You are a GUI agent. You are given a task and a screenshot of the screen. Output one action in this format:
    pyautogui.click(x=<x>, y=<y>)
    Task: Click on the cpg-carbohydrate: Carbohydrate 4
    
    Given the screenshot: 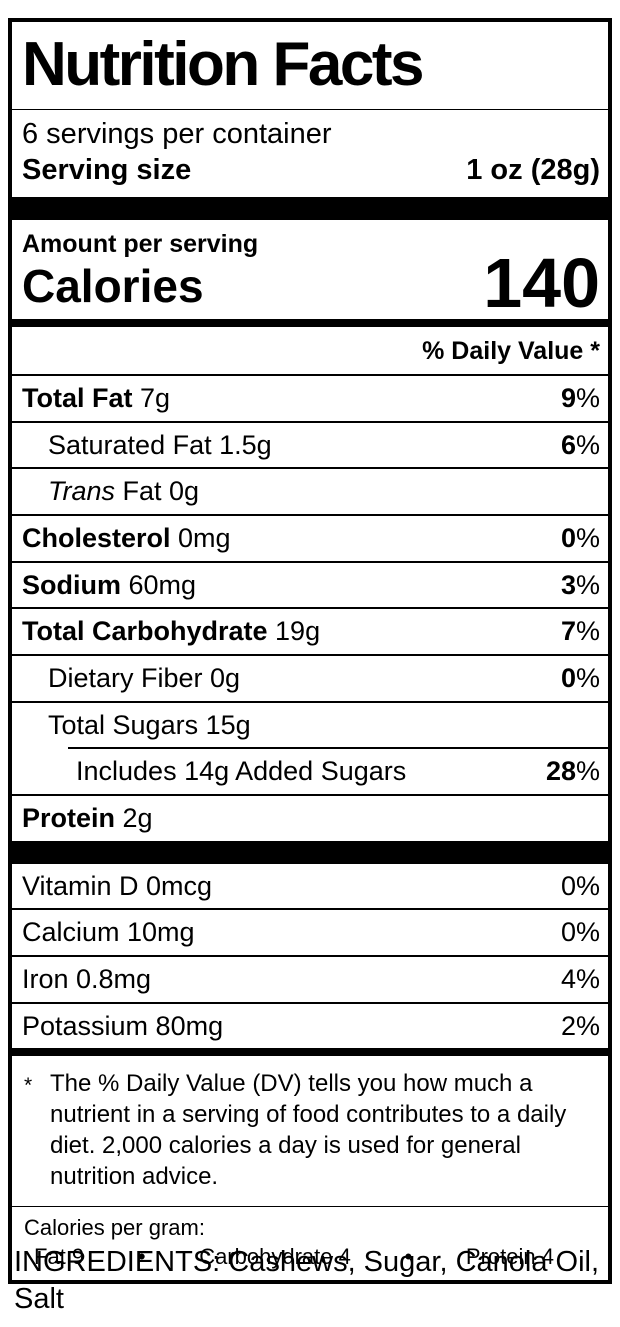 What is the action you would take?
    pyautogui.click(x=275, y=1257)
    